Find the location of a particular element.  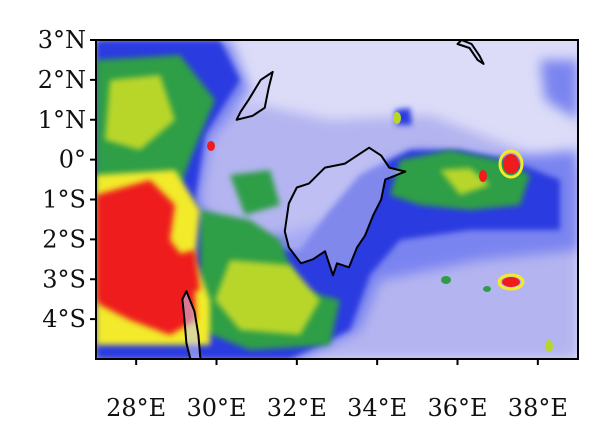

y-axis-ticks: 3°N 2°N 1°N 0° 1°S 2°S 3°S 4°S is located at coordinates (67, 179).